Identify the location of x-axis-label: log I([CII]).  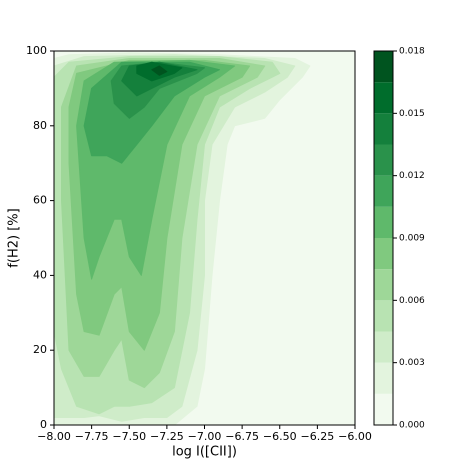
(204, 452).